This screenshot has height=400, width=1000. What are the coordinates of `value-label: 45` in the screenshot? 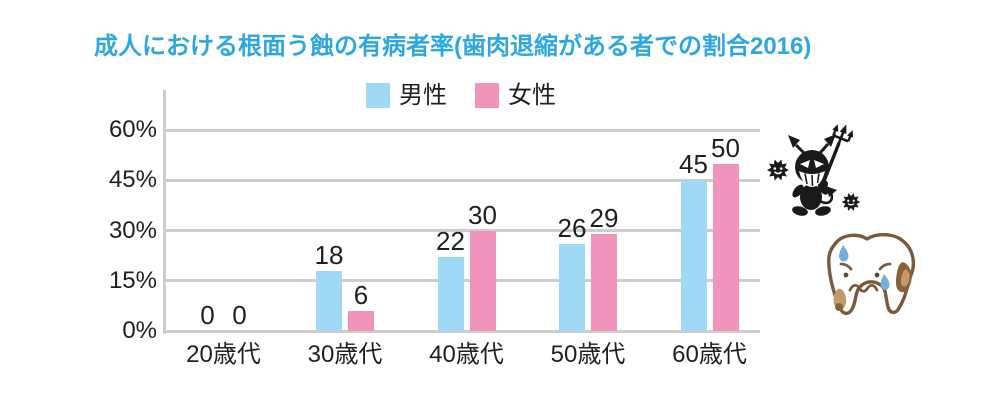 It's located at (693, 164).